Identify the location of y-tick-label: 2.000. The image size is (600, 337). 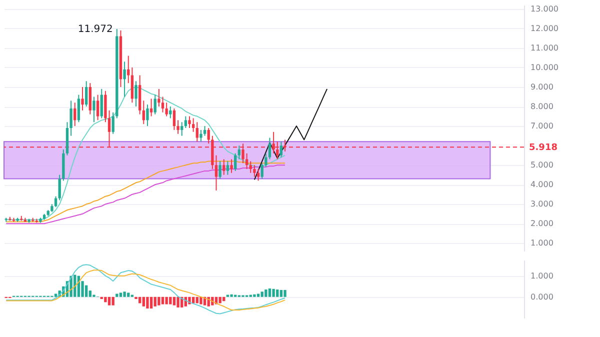
(542, 223).